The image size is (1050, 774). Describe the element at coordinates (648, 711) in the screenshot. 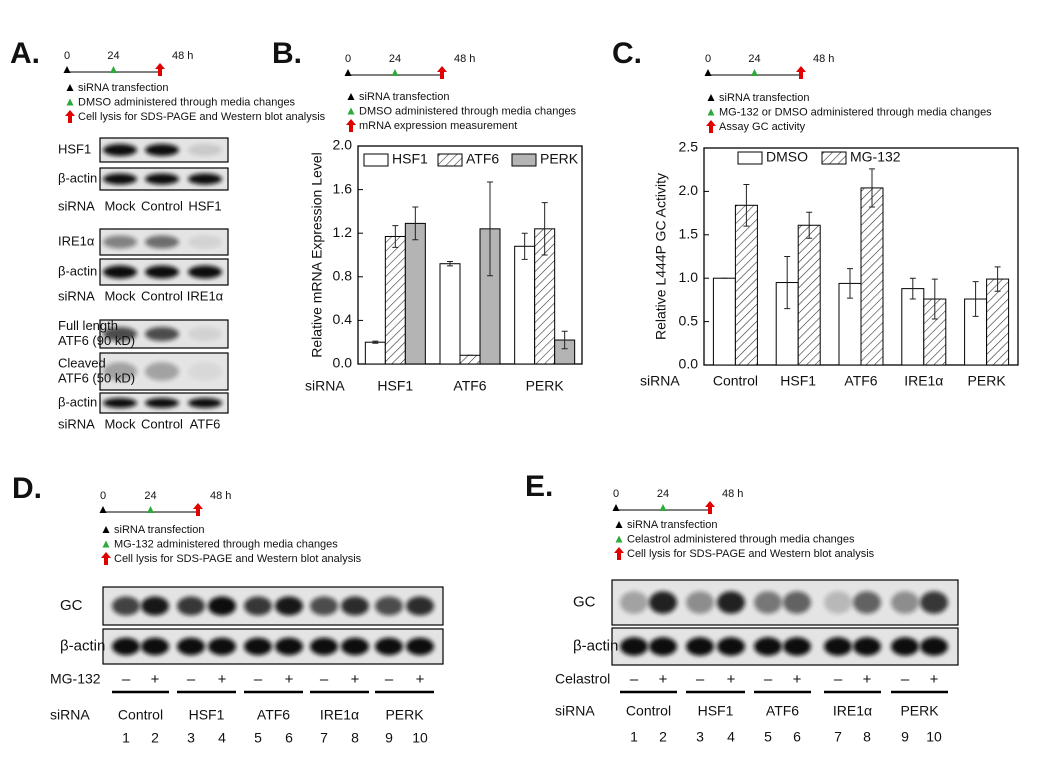

I see `group-label: Control` at that location.